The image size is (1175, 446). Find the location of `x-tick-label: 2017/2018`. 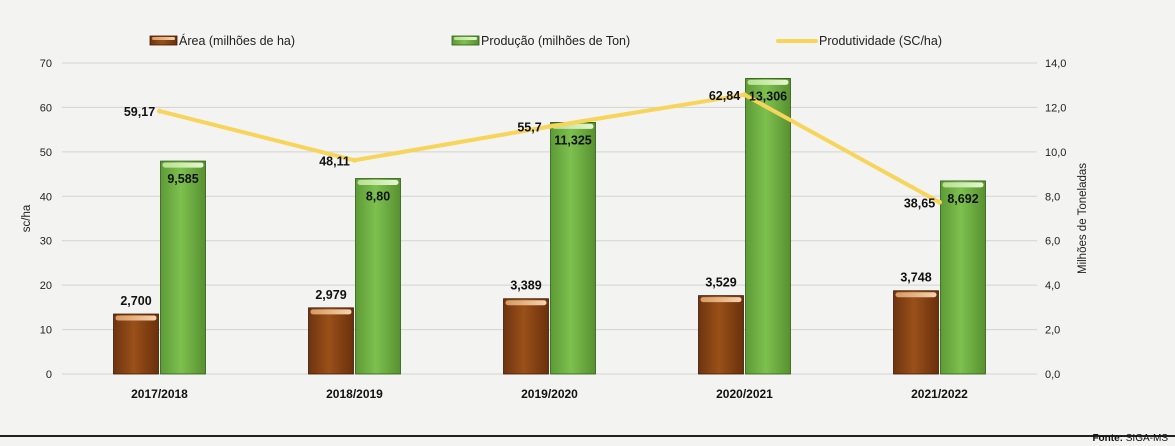

x-tick-label: 2017/2018 is located at coordinates (159, 394).